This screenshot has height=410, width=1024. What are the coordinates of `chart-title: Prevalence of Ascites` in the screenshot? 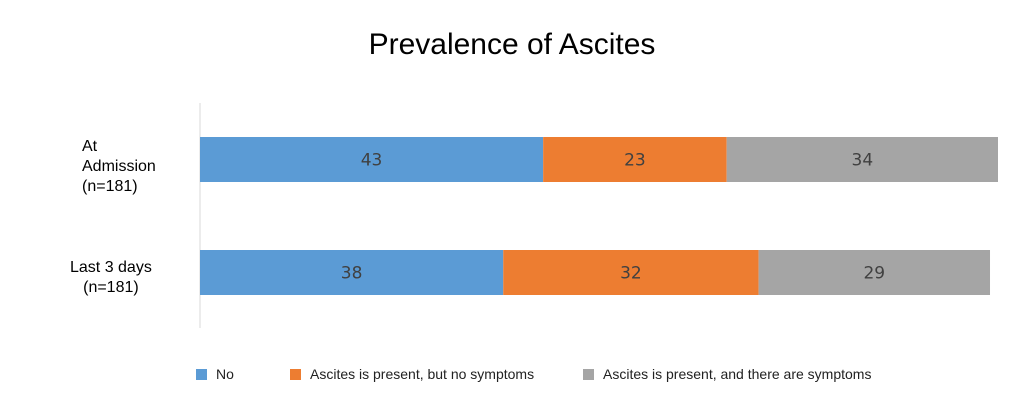 It's located at (512, 44).